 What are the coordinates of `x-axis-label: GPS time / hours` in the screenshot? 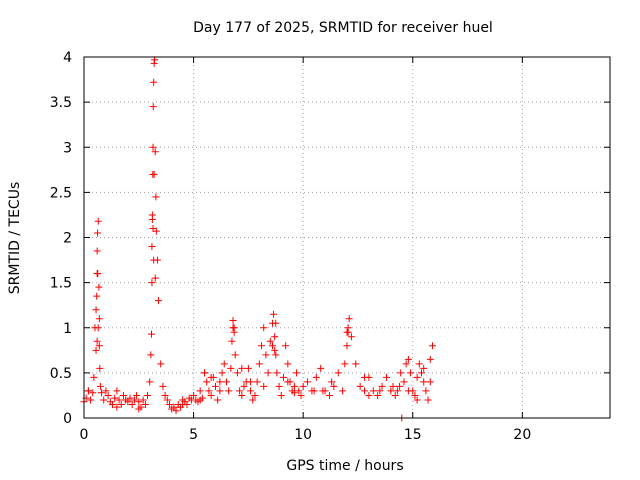 It's located at (344, 466).